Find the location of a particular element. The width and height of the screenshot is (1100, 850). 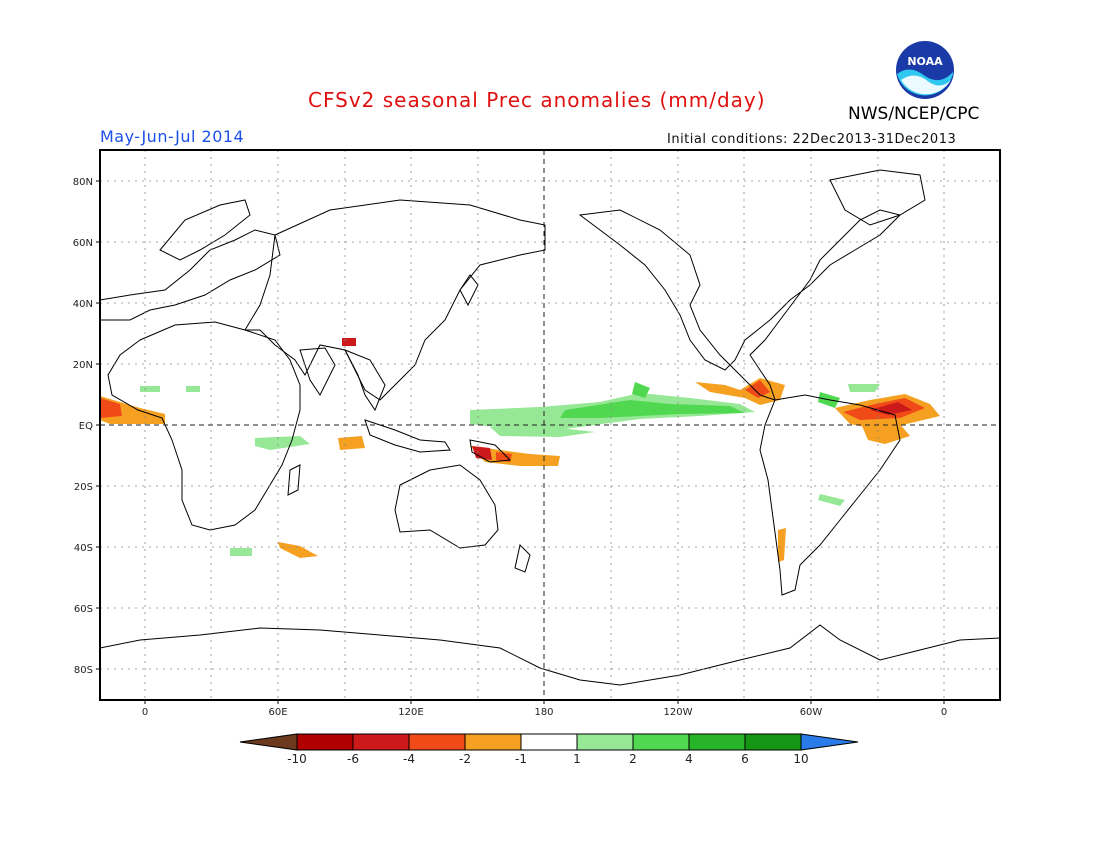

atlantic-wet-anomaly is located at coordinates (864, 388).